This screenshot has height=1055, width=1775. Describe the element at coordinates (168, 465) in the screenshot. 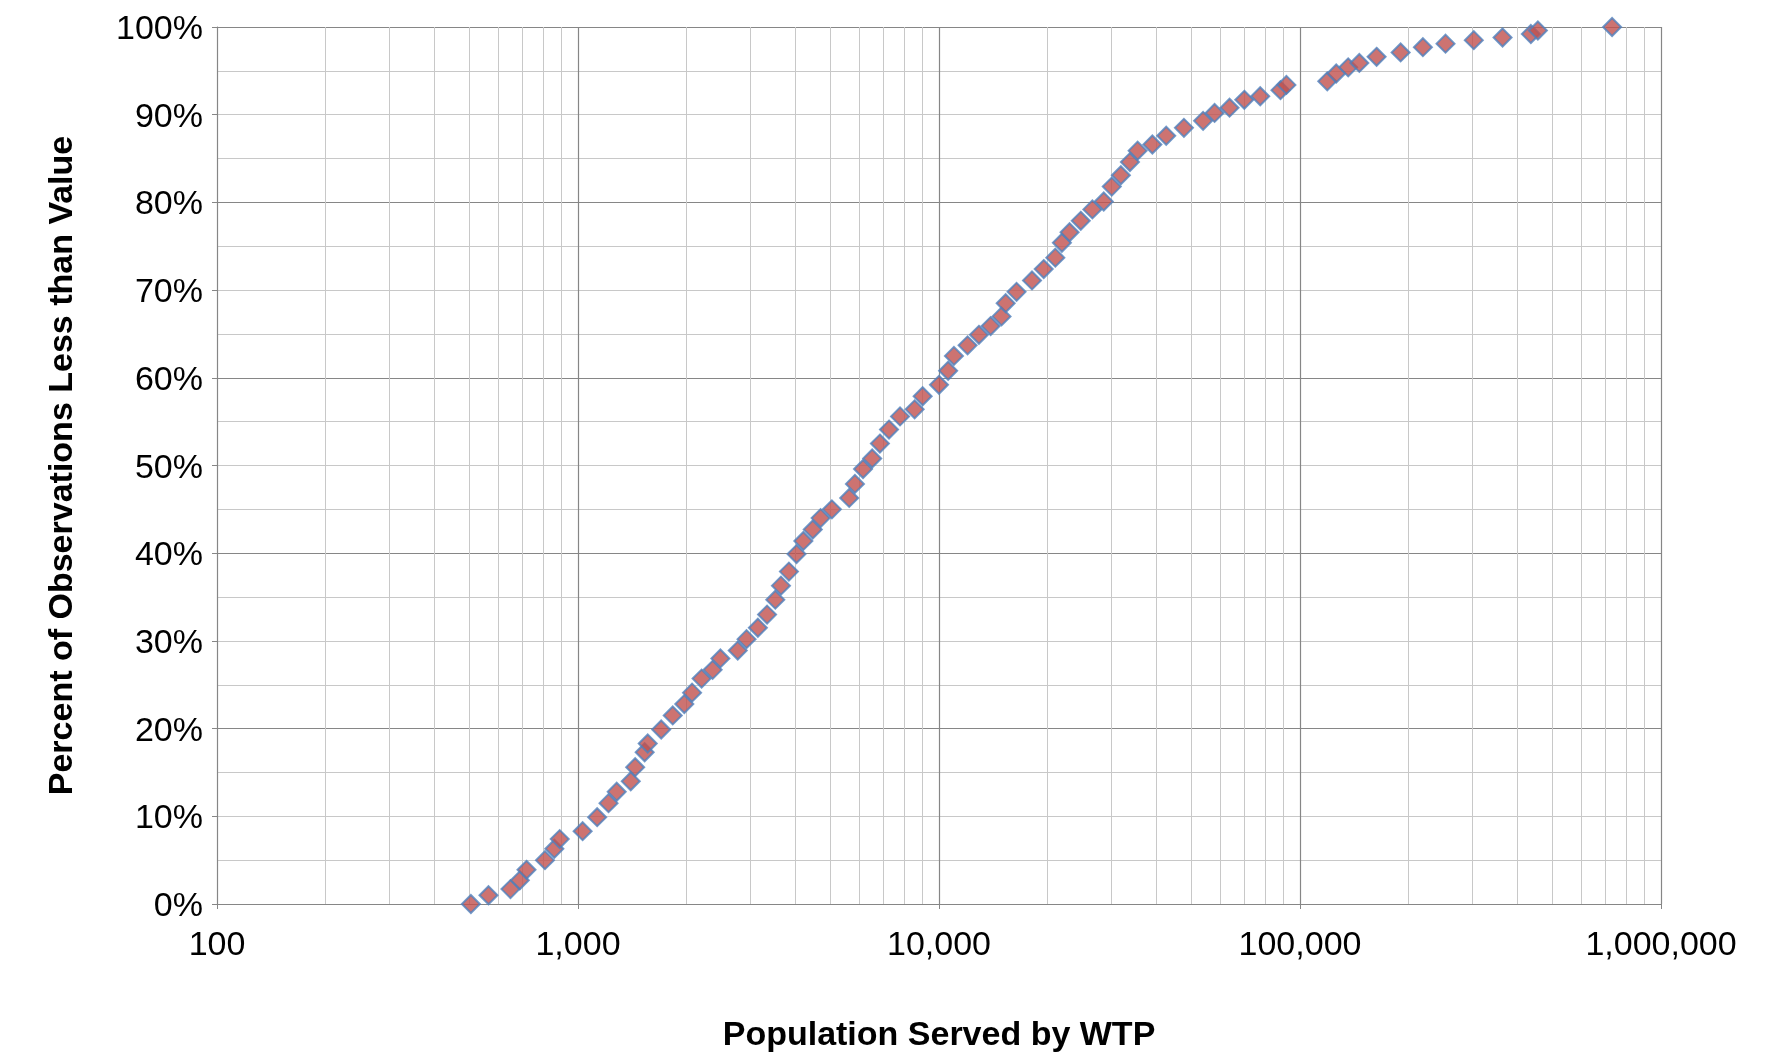

I see `y-tick-label: 50%` at that location.